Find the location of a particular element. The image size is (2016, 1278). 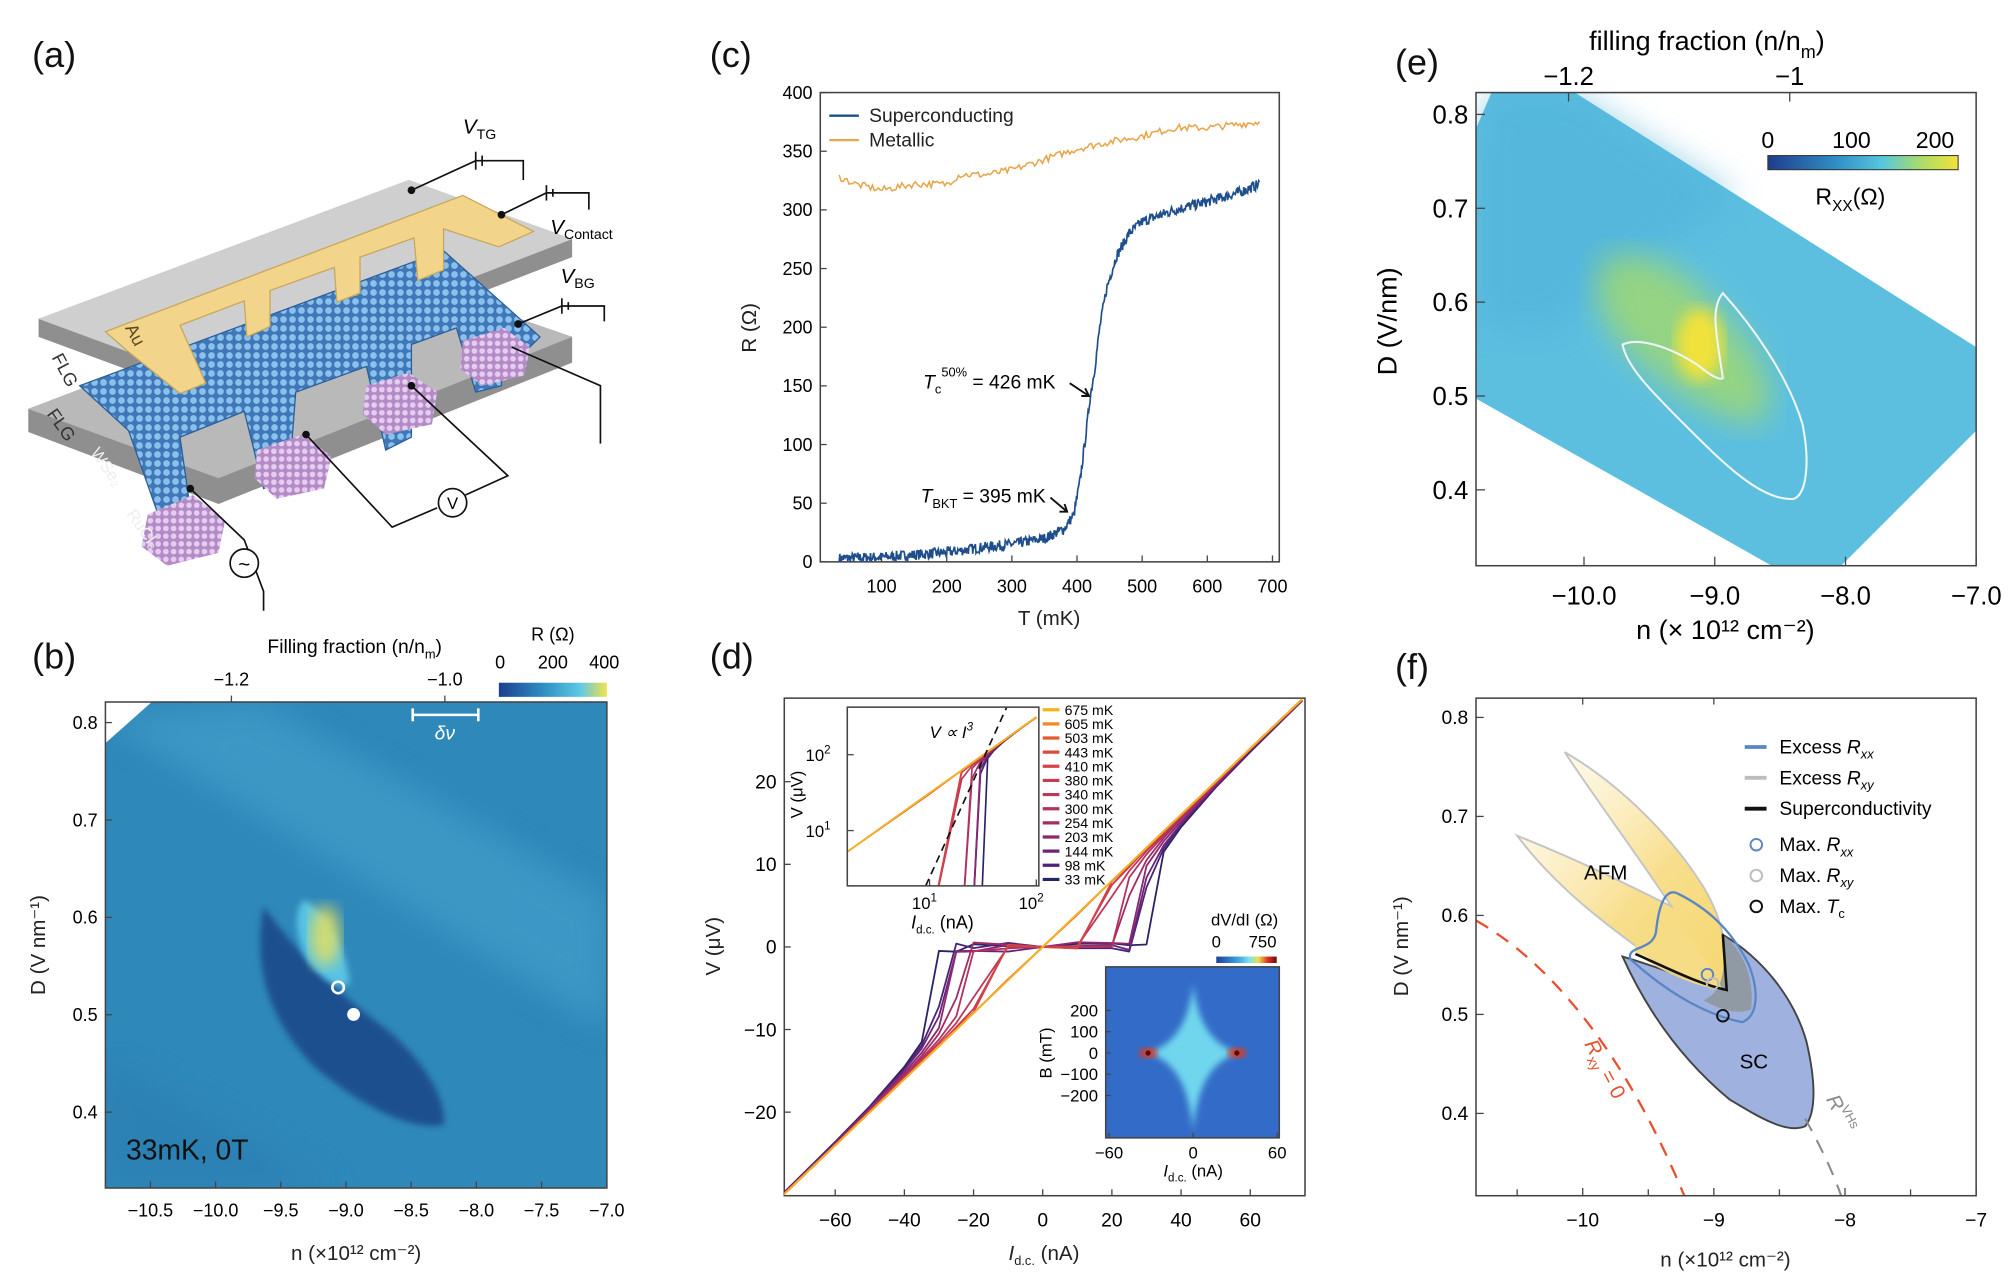

y-tick-label: 0.6 is located at coordinates (1451, 303).